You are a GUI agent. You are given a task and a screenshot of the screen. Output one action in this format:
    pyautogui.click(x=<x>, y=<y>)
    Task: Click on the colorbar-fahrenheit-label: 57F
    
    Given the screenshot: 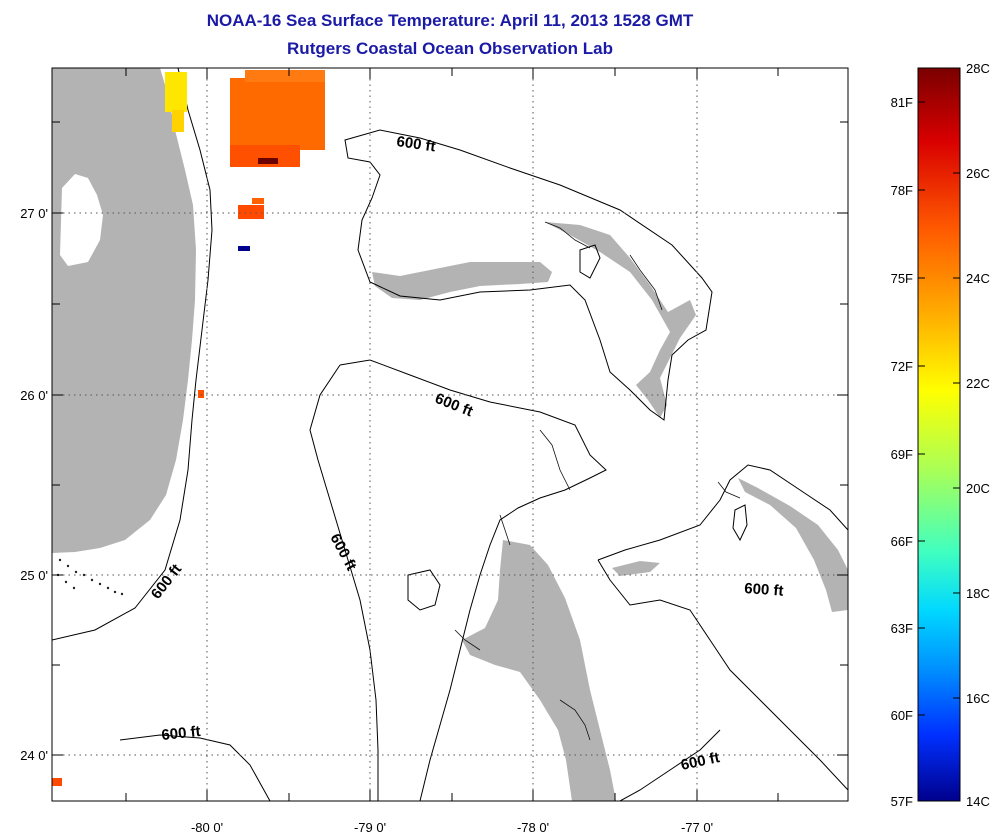 What is the action you would take?
    pyautogui.click(x=902, y=801)
    